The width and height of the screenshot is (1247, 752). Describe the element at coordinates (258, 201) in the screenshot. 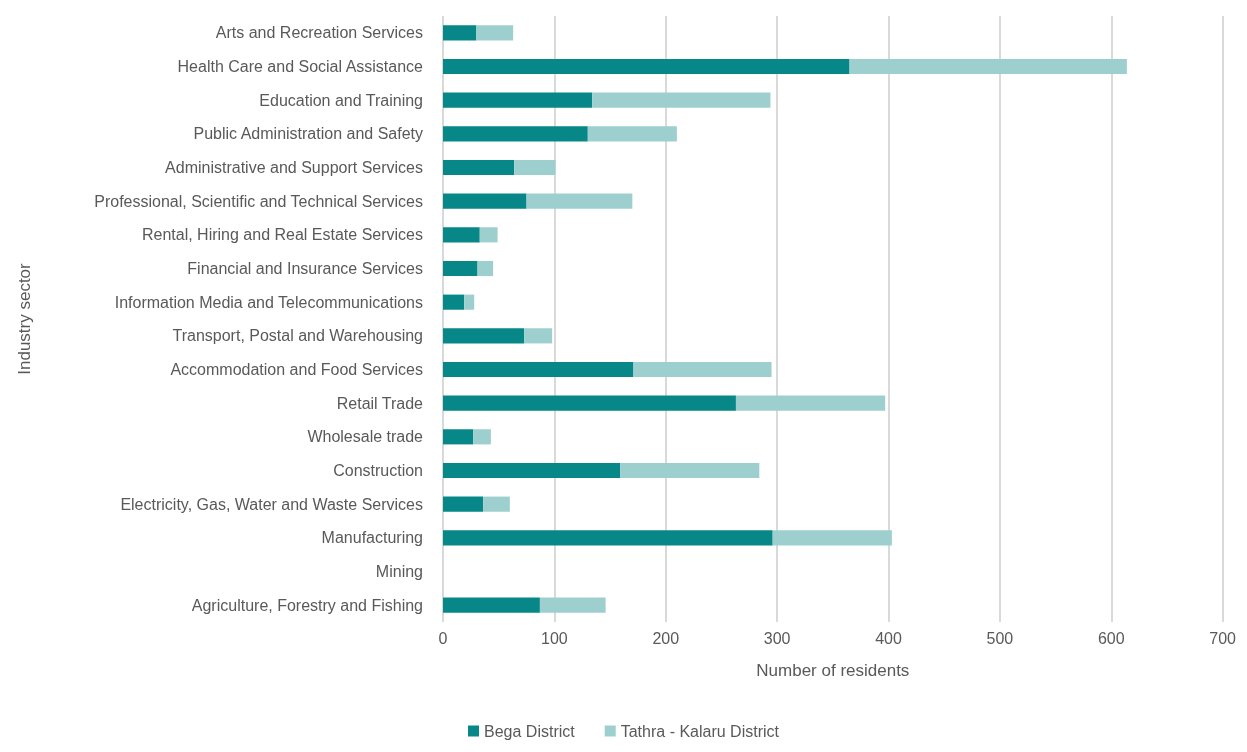

I see `y-tick-label: Professional, Scientific and Technical Services` at that location.